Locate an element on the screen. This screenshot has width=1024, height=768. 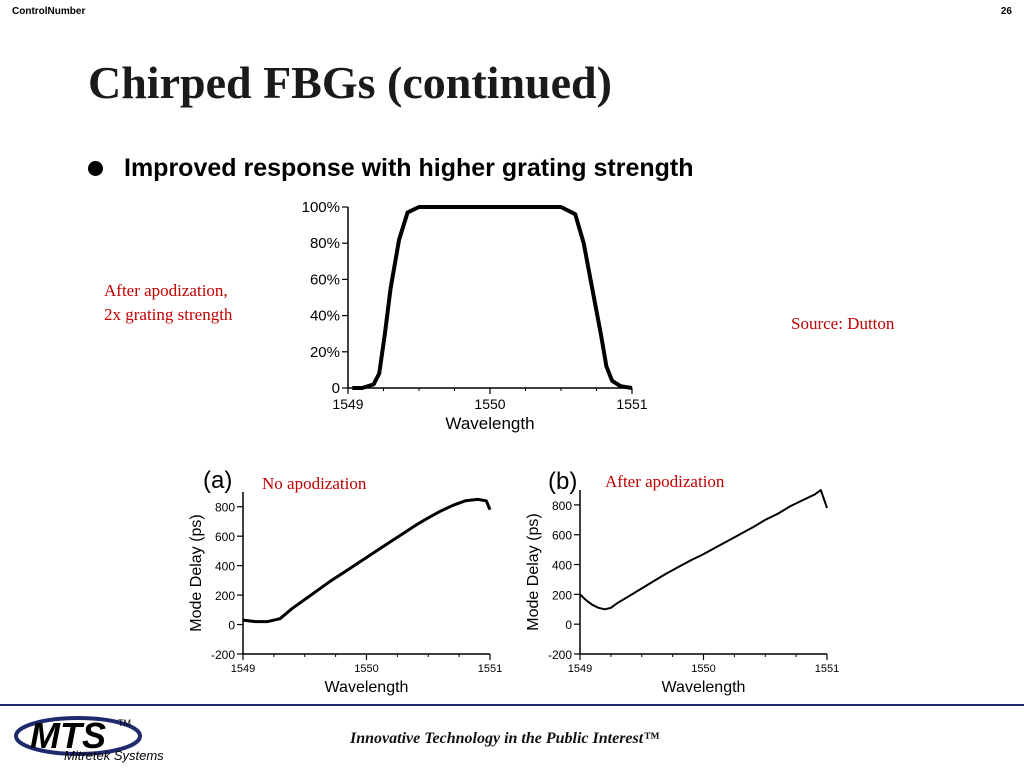
control-number-label: ControlNumber is located at coordinates (49, 11).